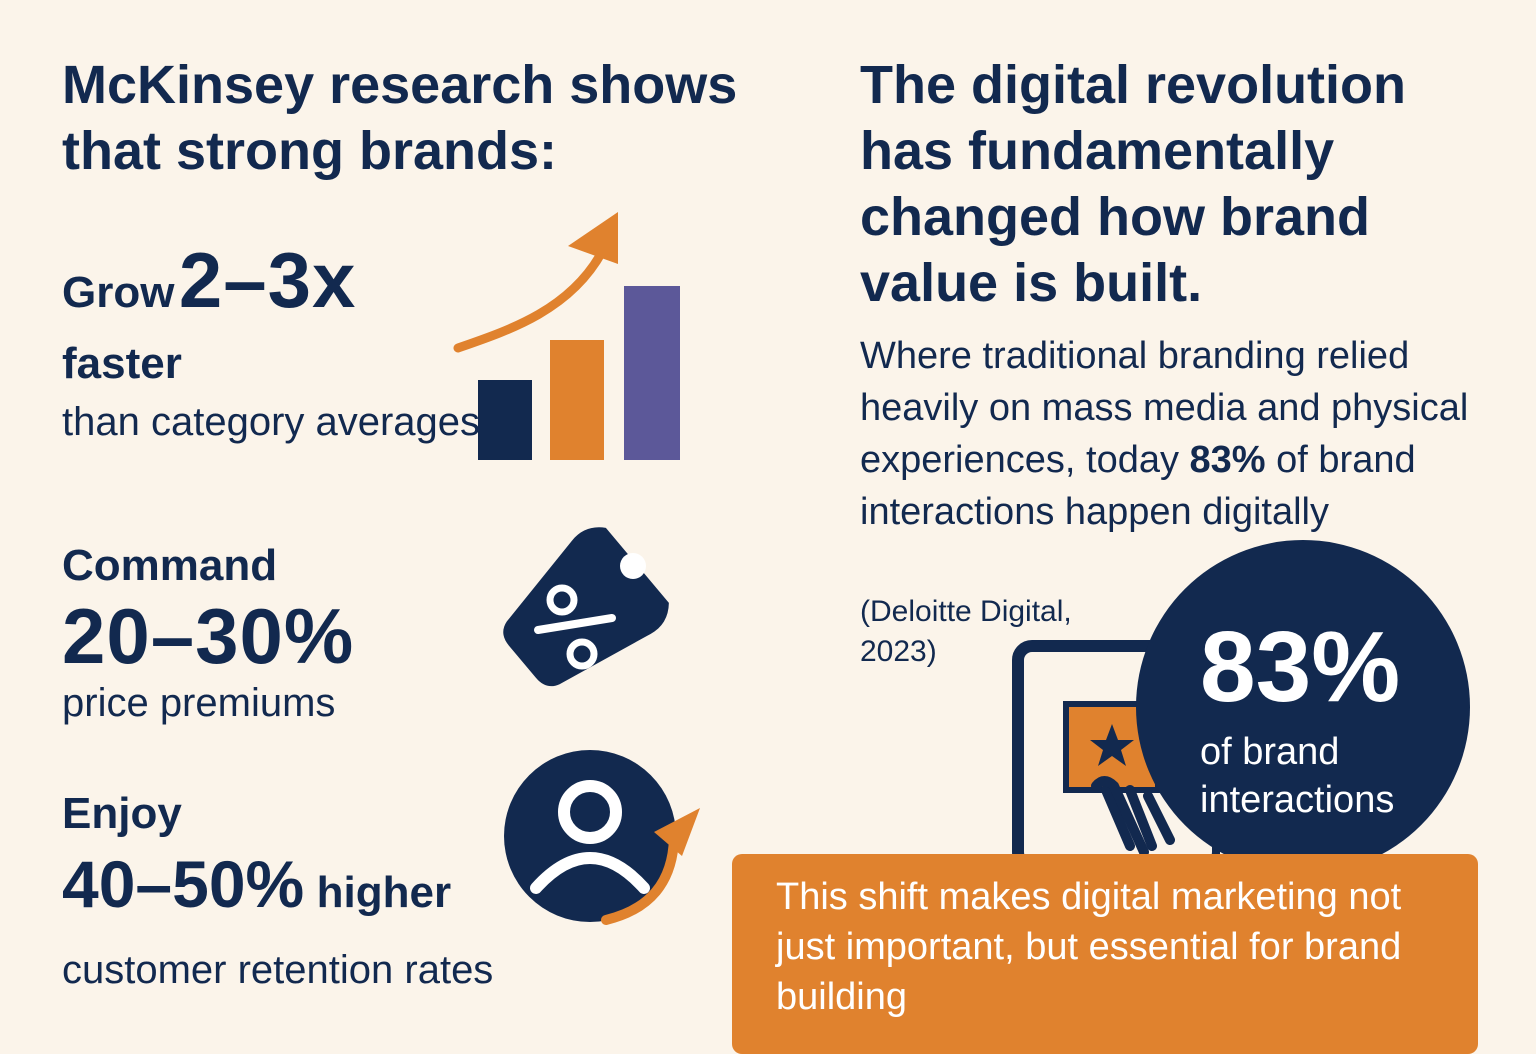  Describe the element at coordinates (602, 837) in the screenshot. I see `user-retention-icon` at that location.